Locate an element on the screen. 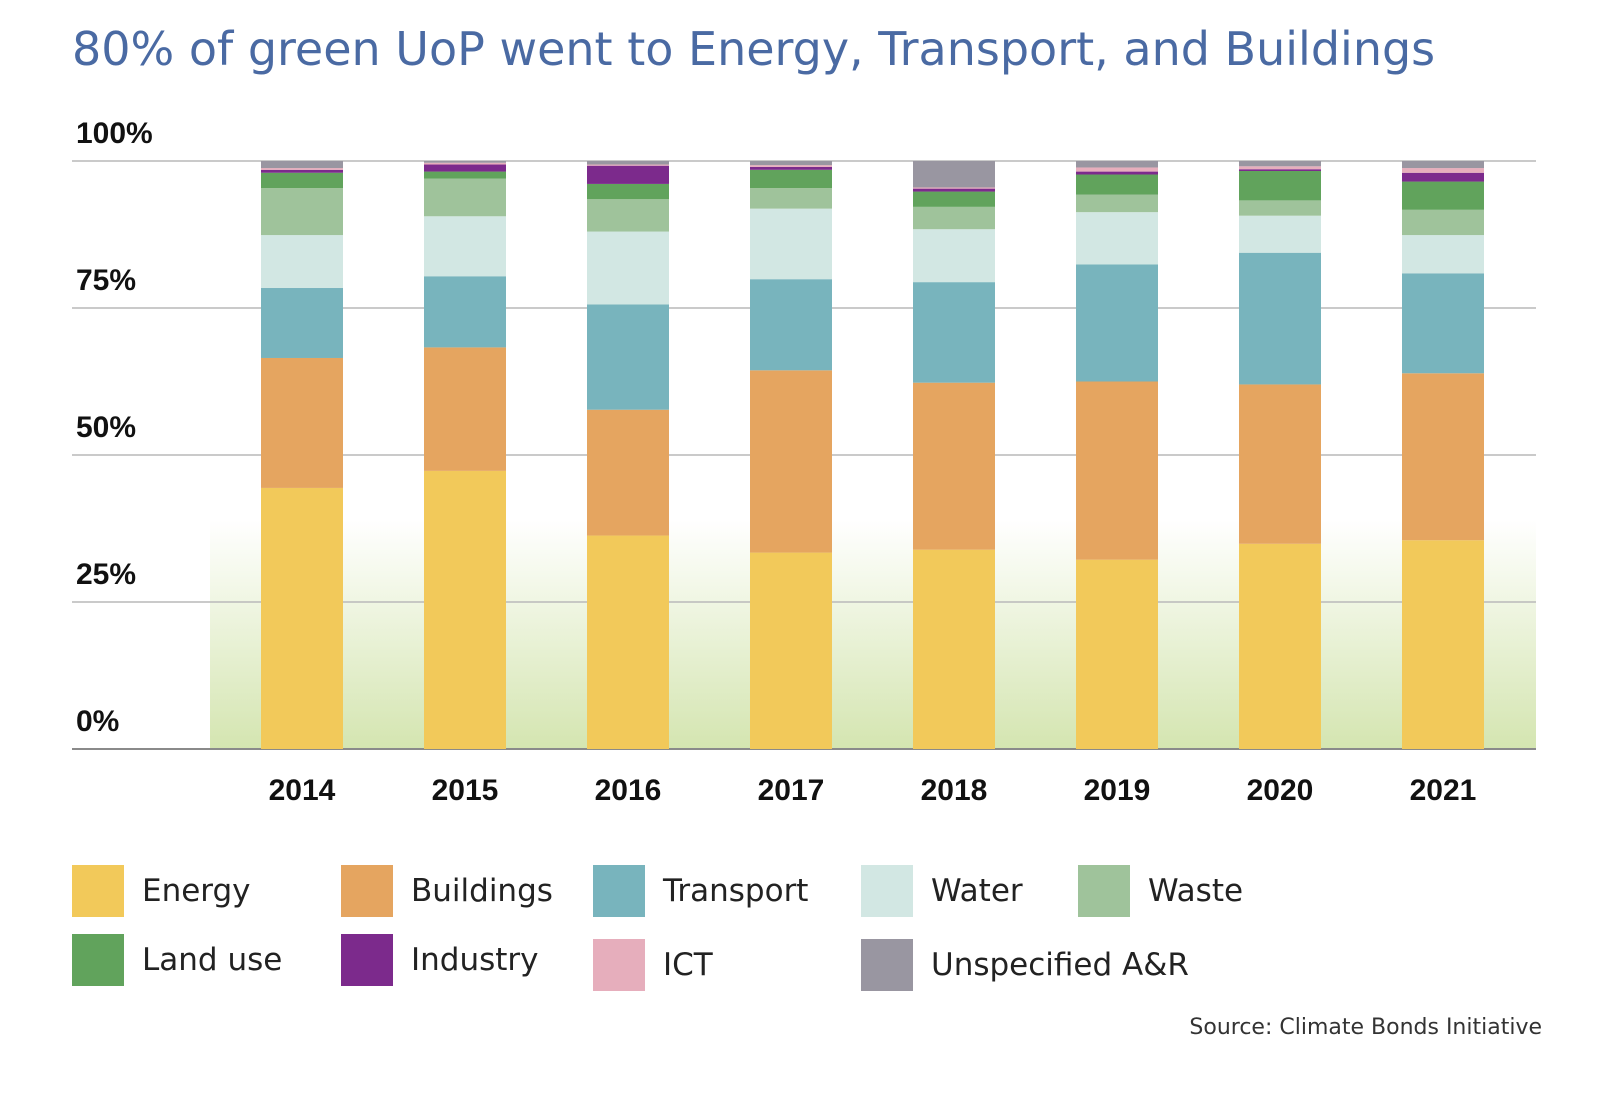  y-axis-labels: 0% 25% 50% 75% 100% is located at coordinates (114, 427).